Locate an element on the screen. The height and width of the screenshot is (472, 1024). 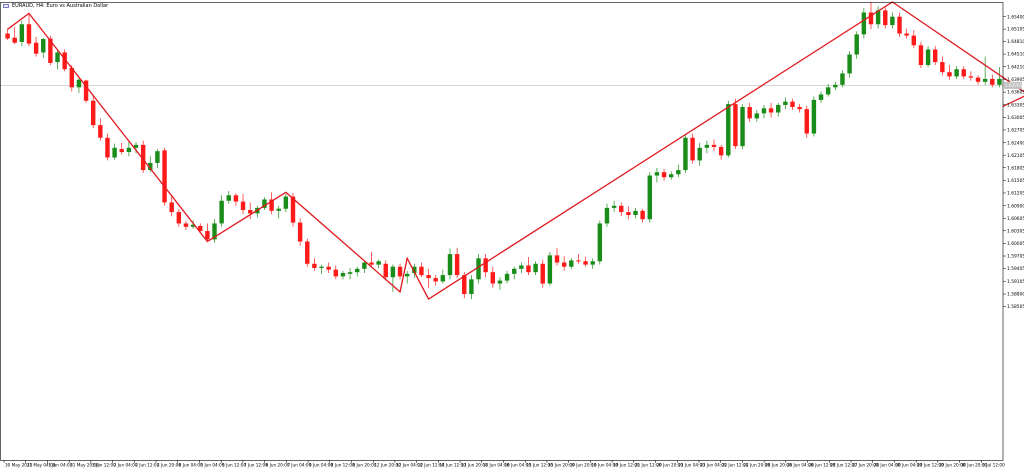
y-tick-label: 1.60605 is located at coordinates (1015, 219).